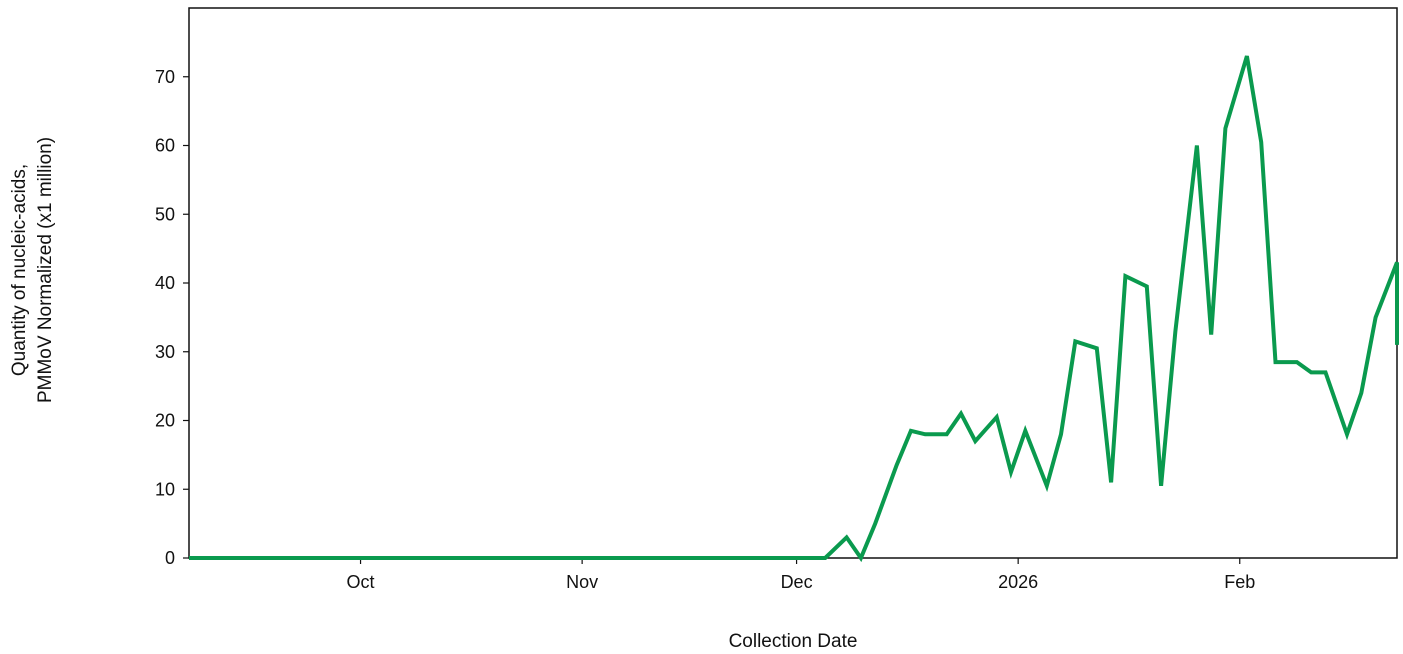 The image size is (1403, 654). Describe the element at coordinates (45, 270) in the screenshot. I see `y-axis-title-line-2: PMMoV Normalized (x1 million)` at that location.